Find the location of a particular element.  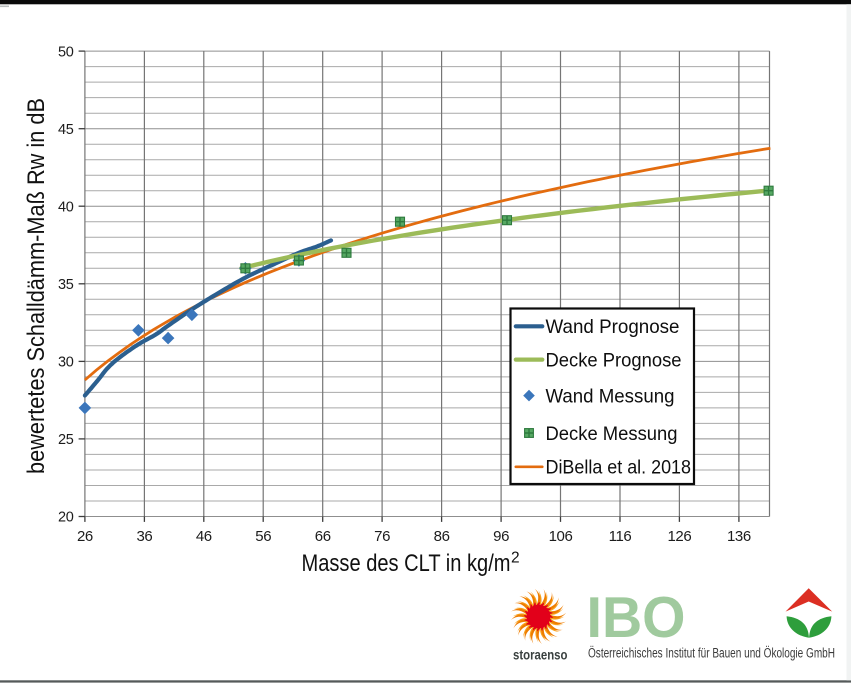

svg-text: 25 is located at coordinates (66, 440).